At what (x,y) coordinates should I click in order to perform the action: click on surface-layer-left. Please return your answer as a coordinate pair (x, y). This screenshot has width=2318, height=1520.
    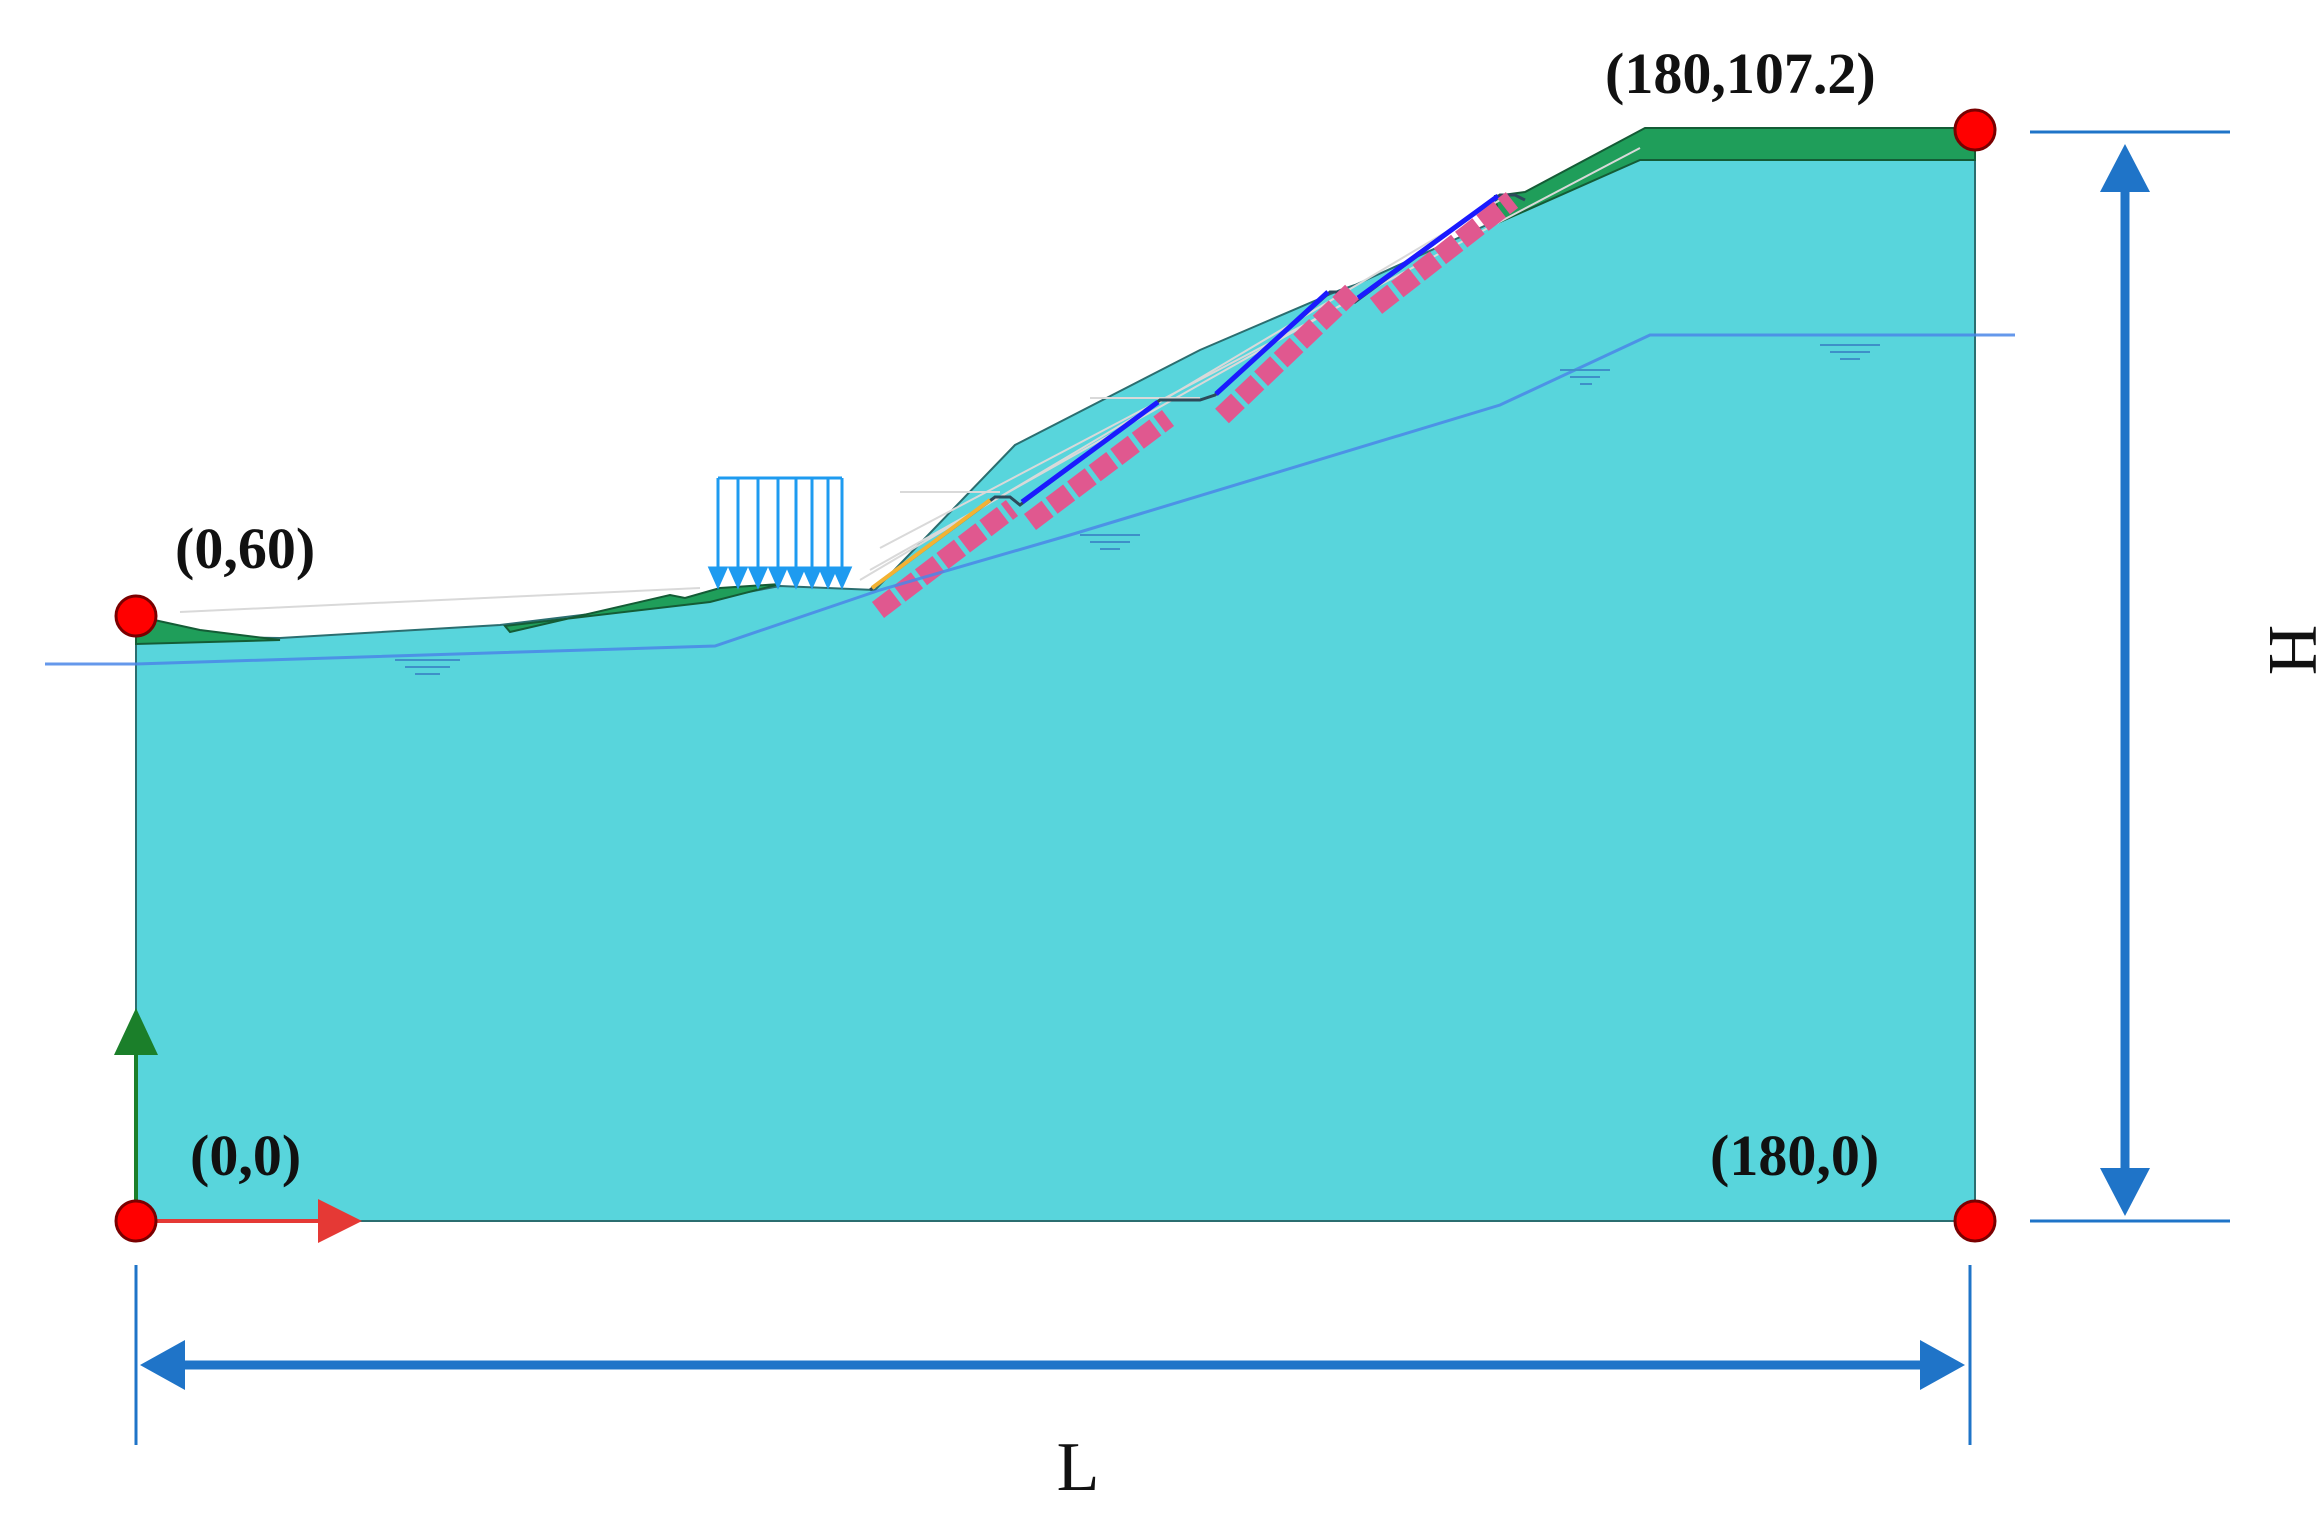
    Looking at the image, I should click on (208, 630).